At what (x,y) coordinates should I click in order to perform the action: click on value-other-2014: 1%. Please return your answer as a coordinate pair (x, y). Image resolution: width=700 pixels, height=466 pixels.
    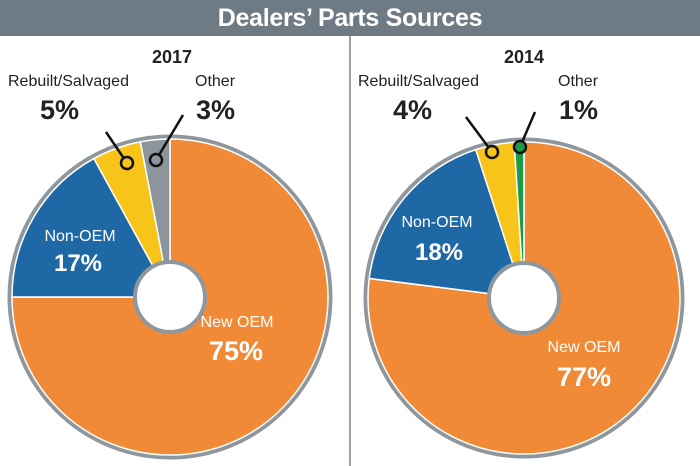
    Looking at the image, I should click on (578, 110).